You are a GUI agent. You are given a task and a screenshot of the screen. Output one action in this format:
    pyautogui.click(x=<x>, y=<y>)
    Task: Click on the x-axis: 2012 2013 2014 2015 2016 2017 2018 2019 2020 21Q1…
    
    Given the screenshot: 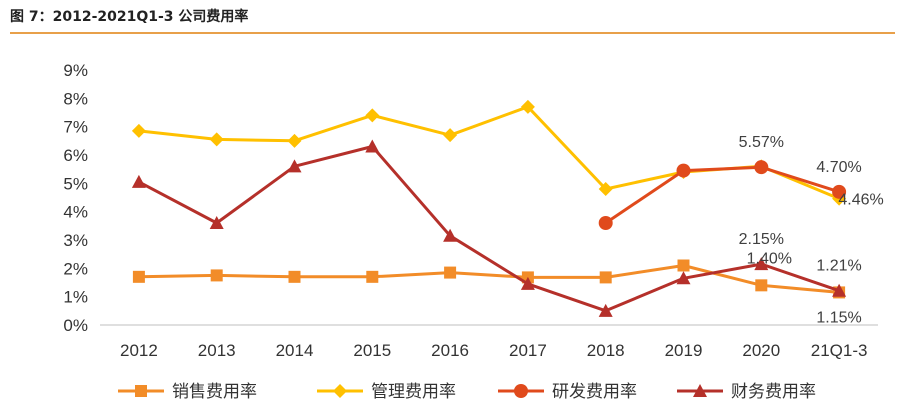 What is the action you would take?
    pyautogui.click(x=493, y=350)
    